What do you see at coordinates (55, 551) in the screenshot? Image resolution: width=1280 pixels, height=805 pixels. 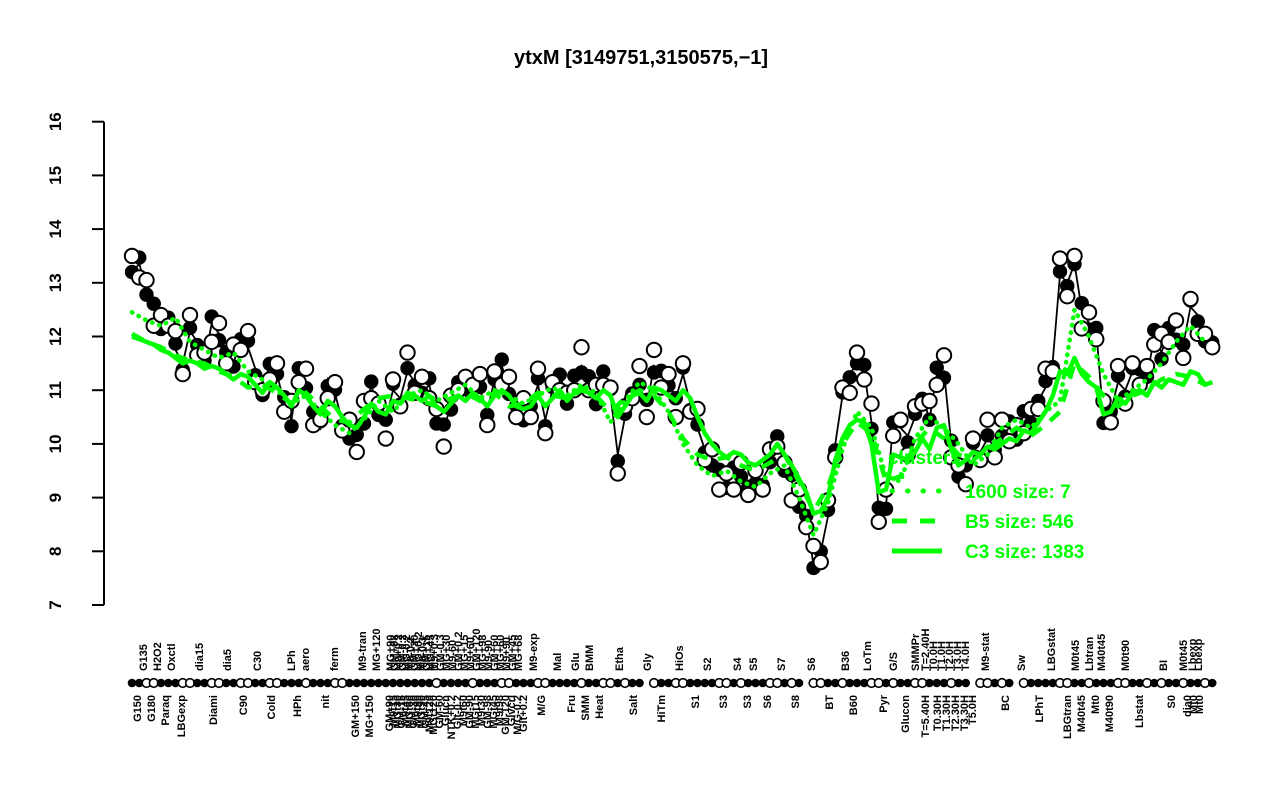 I see `y-axis-tick-label: 8` at bounding box center [55, 551].